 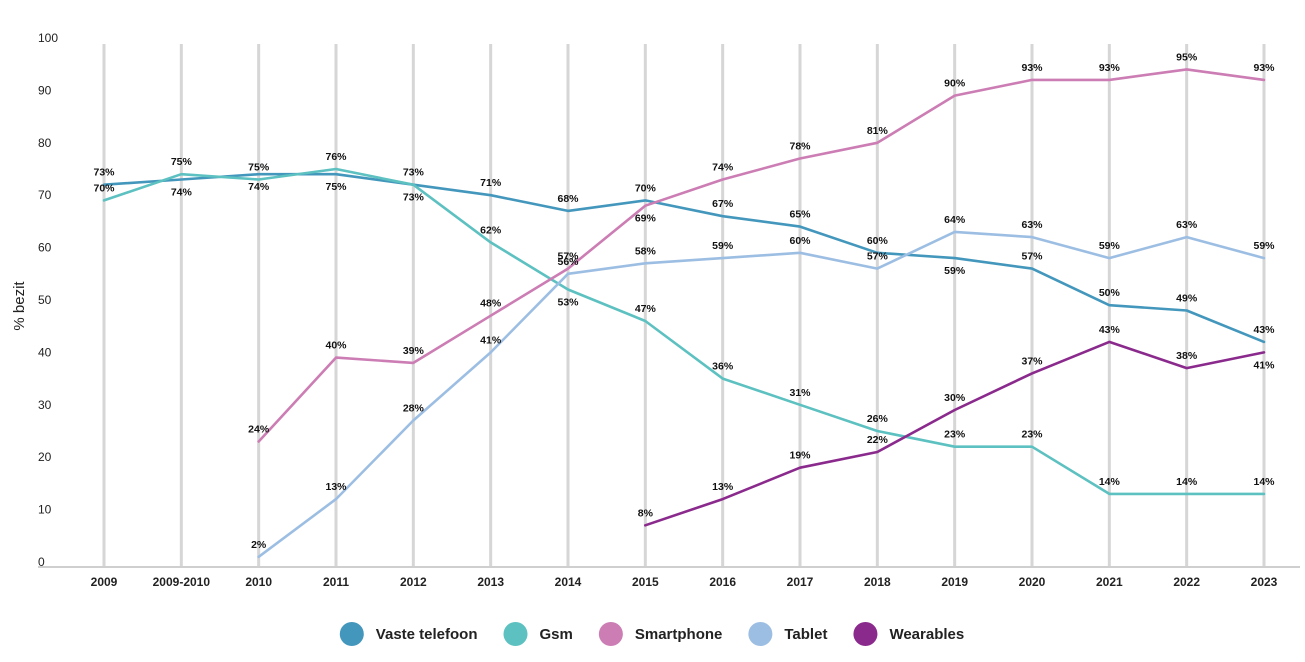 I want to click on y-tick-label: 60, so click(x=45, y=248).